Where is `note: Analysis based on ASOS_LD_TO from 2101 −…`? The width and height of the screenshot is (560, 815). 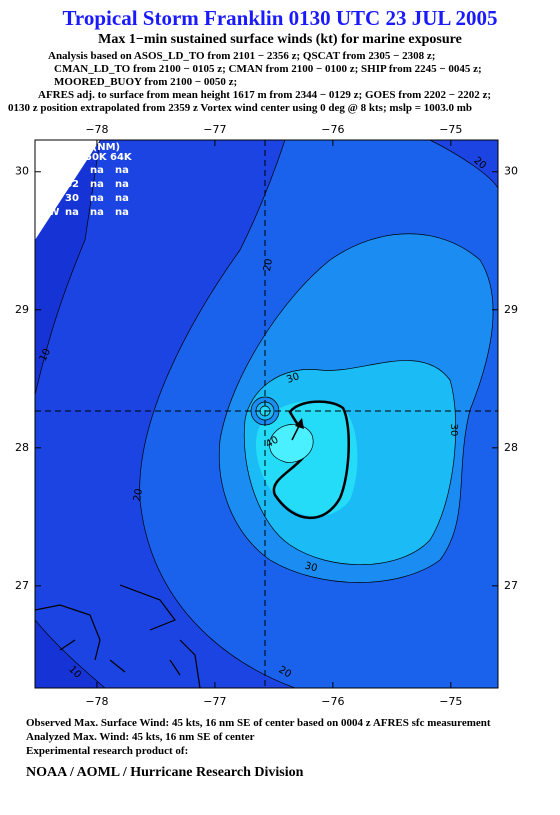 note: Analysis based on ASOS_LD_TO from 2101 −… is located at coordinates (242, 56).